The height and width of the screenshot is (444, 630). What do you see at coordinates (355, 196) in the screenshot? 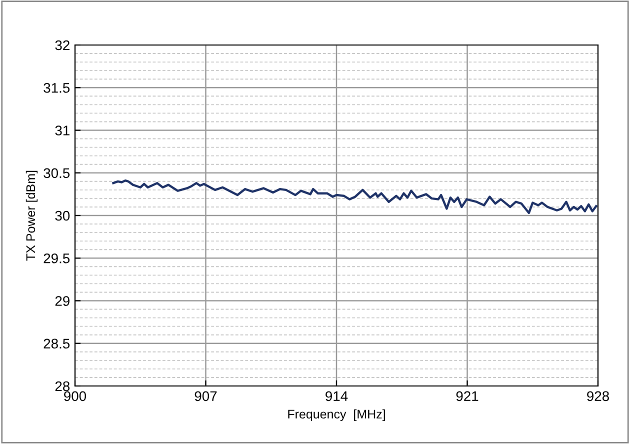
I see `line-series` at bounding box center [355, 196].